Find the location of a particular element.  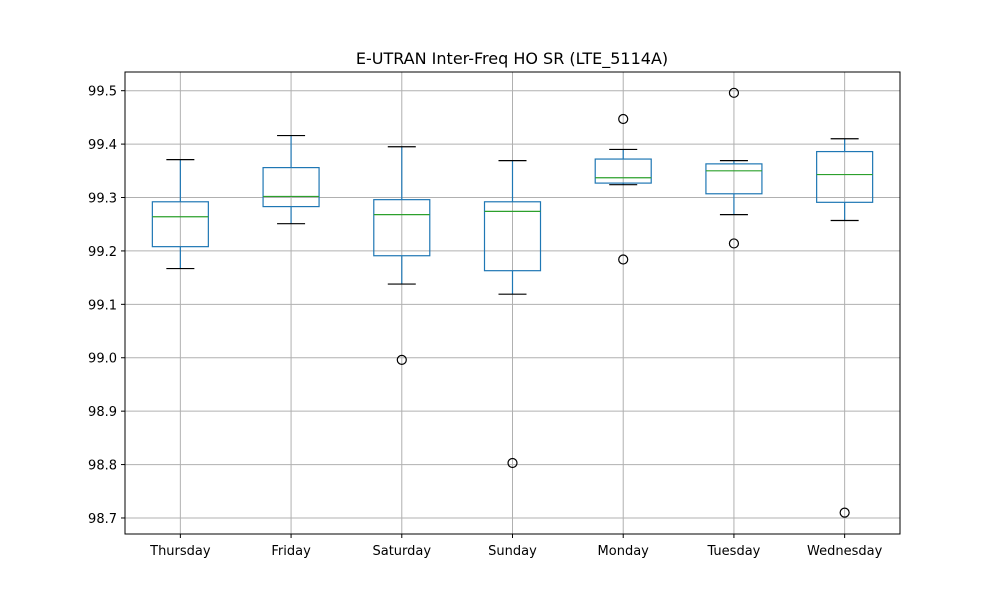

box-group-thursday is located at coordinates (180, 214).